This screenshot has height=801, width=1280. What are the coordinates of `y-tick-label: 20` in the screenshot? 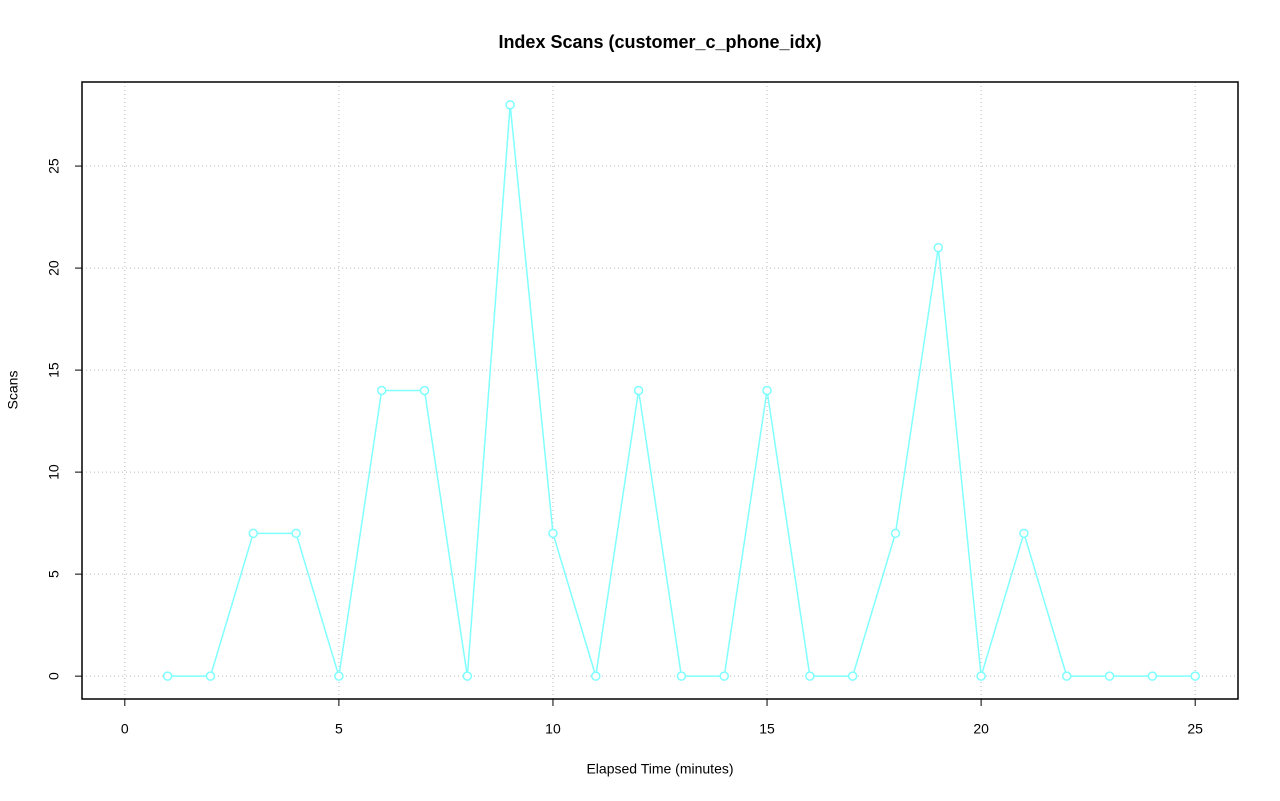 It's located at (54, 268).